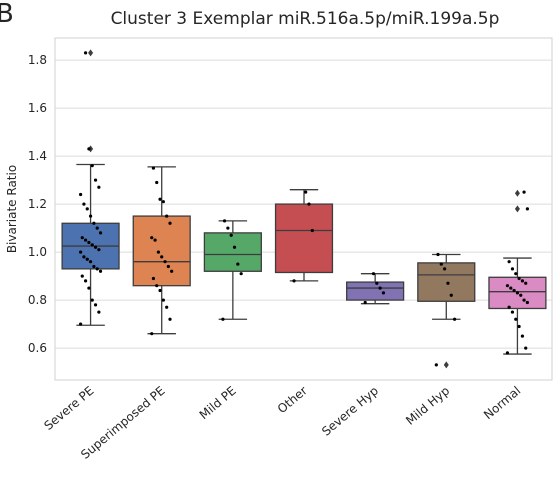 The image size is (553, 482). What do you see at coordinates (292, 400) in the screenshot?
I see `x-tick-label: Other` at bounding box center [292, 400].